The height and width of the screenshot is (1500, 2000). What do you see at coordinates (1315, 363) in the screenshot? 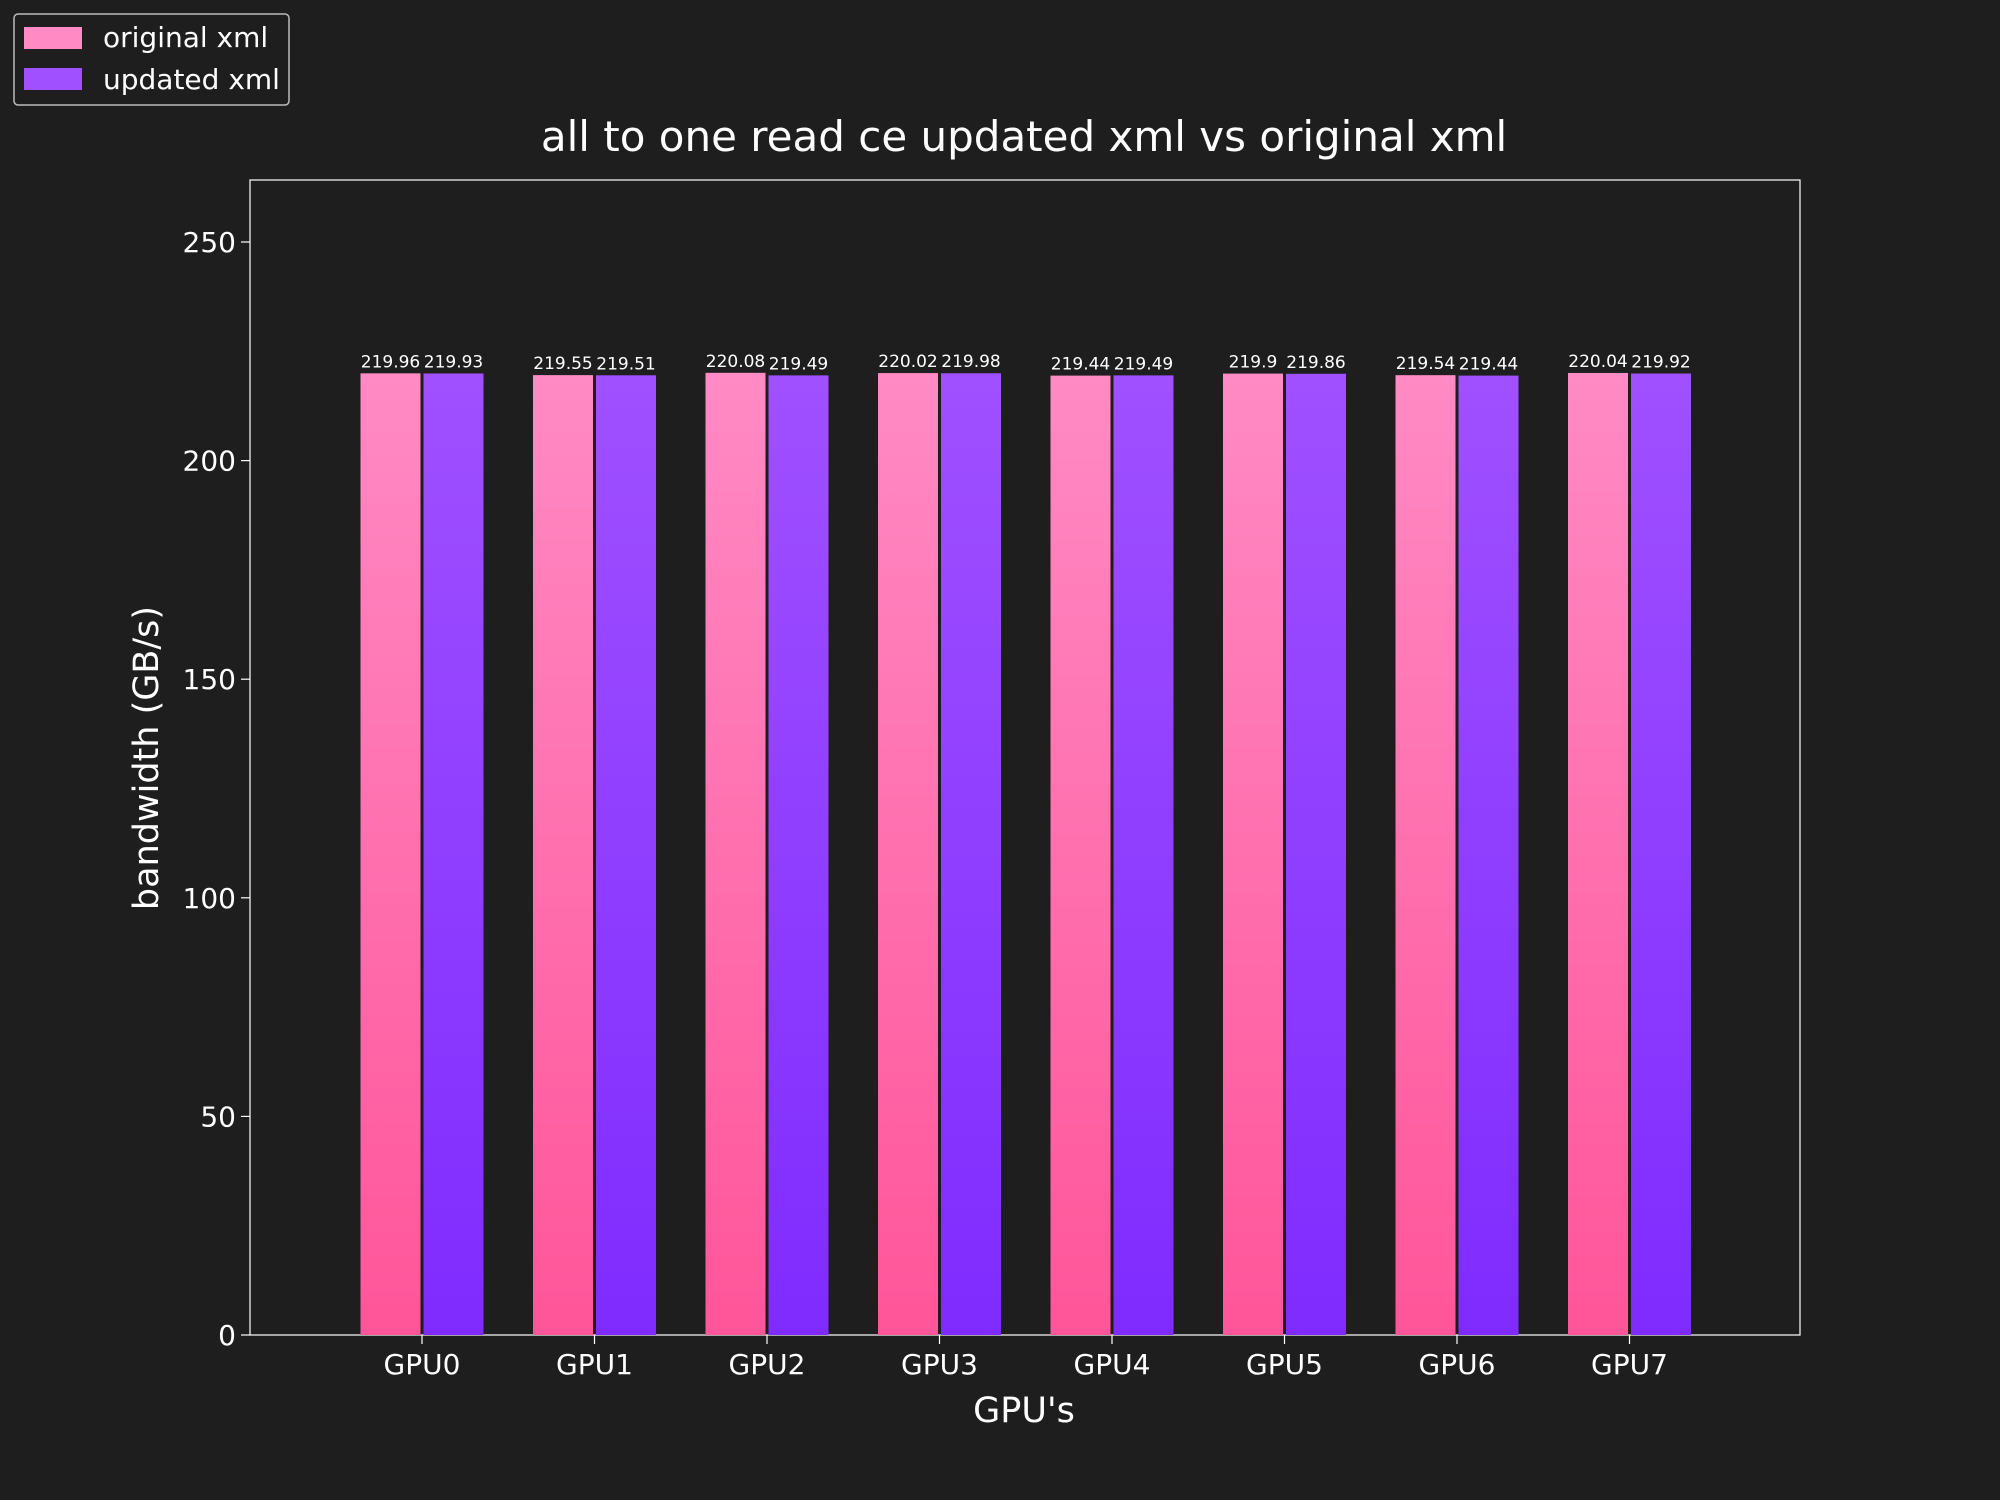
I see `value-label-updated-gpu5: 219.86` at bounding box center [1315, 363].